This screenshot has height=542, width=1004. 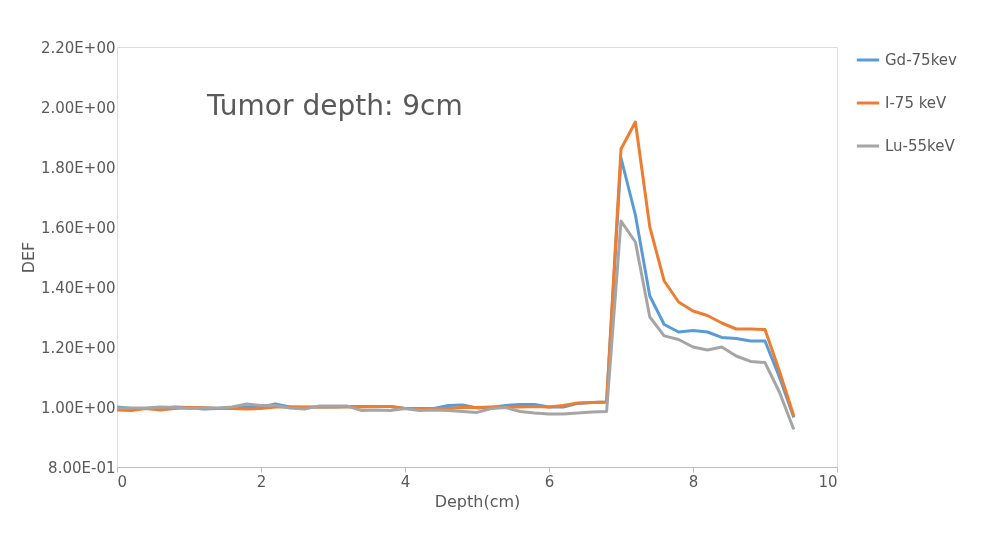 What do you see at coordinates (78, 227) in the screenshot?
I see `y-tick-label: 1.60E+00` at bounding box center [78, 227].